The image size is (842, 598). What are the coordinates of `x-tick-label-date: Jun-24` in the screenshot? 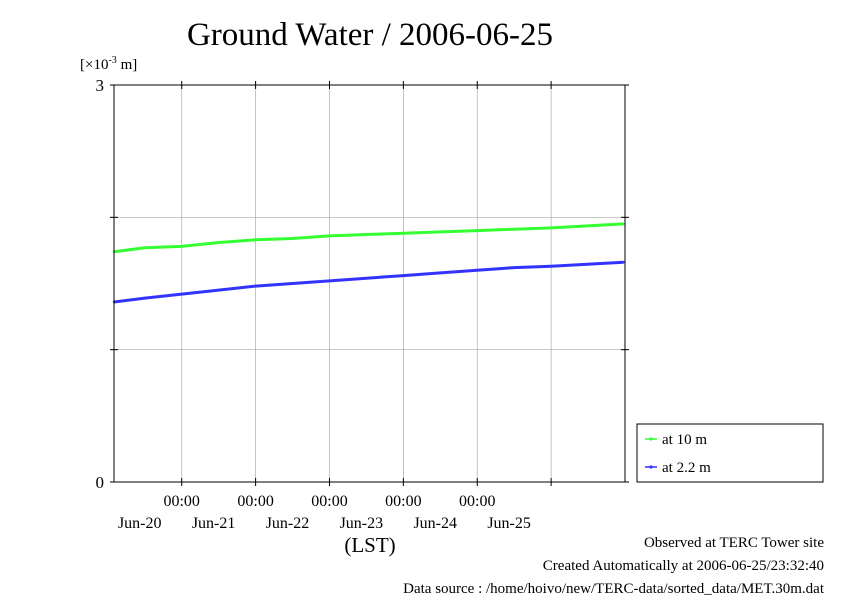 It's located at (435, 523).